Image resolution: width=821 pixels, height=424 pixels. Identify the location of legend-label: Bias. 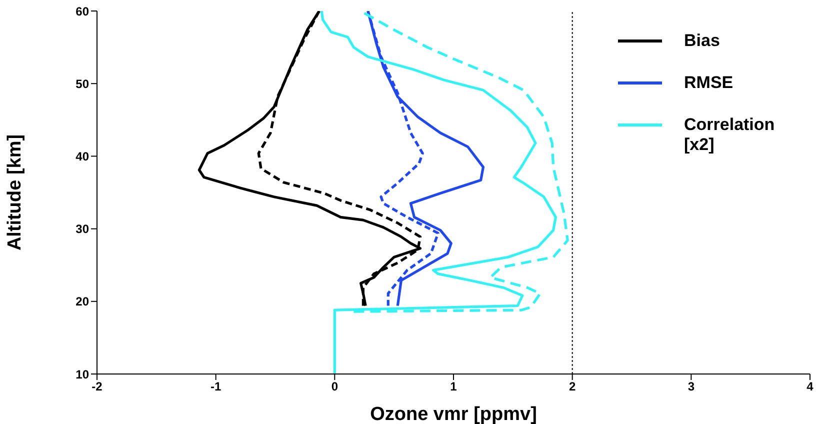
(702, 41).